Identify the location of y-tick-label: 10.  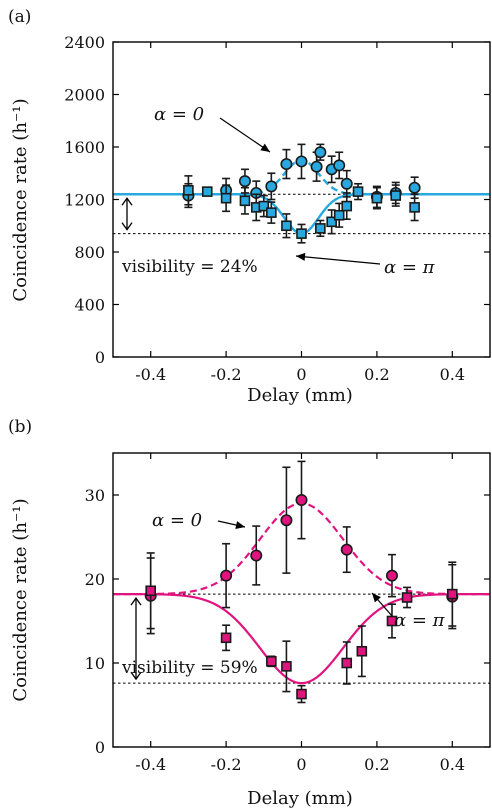
(95, 663).